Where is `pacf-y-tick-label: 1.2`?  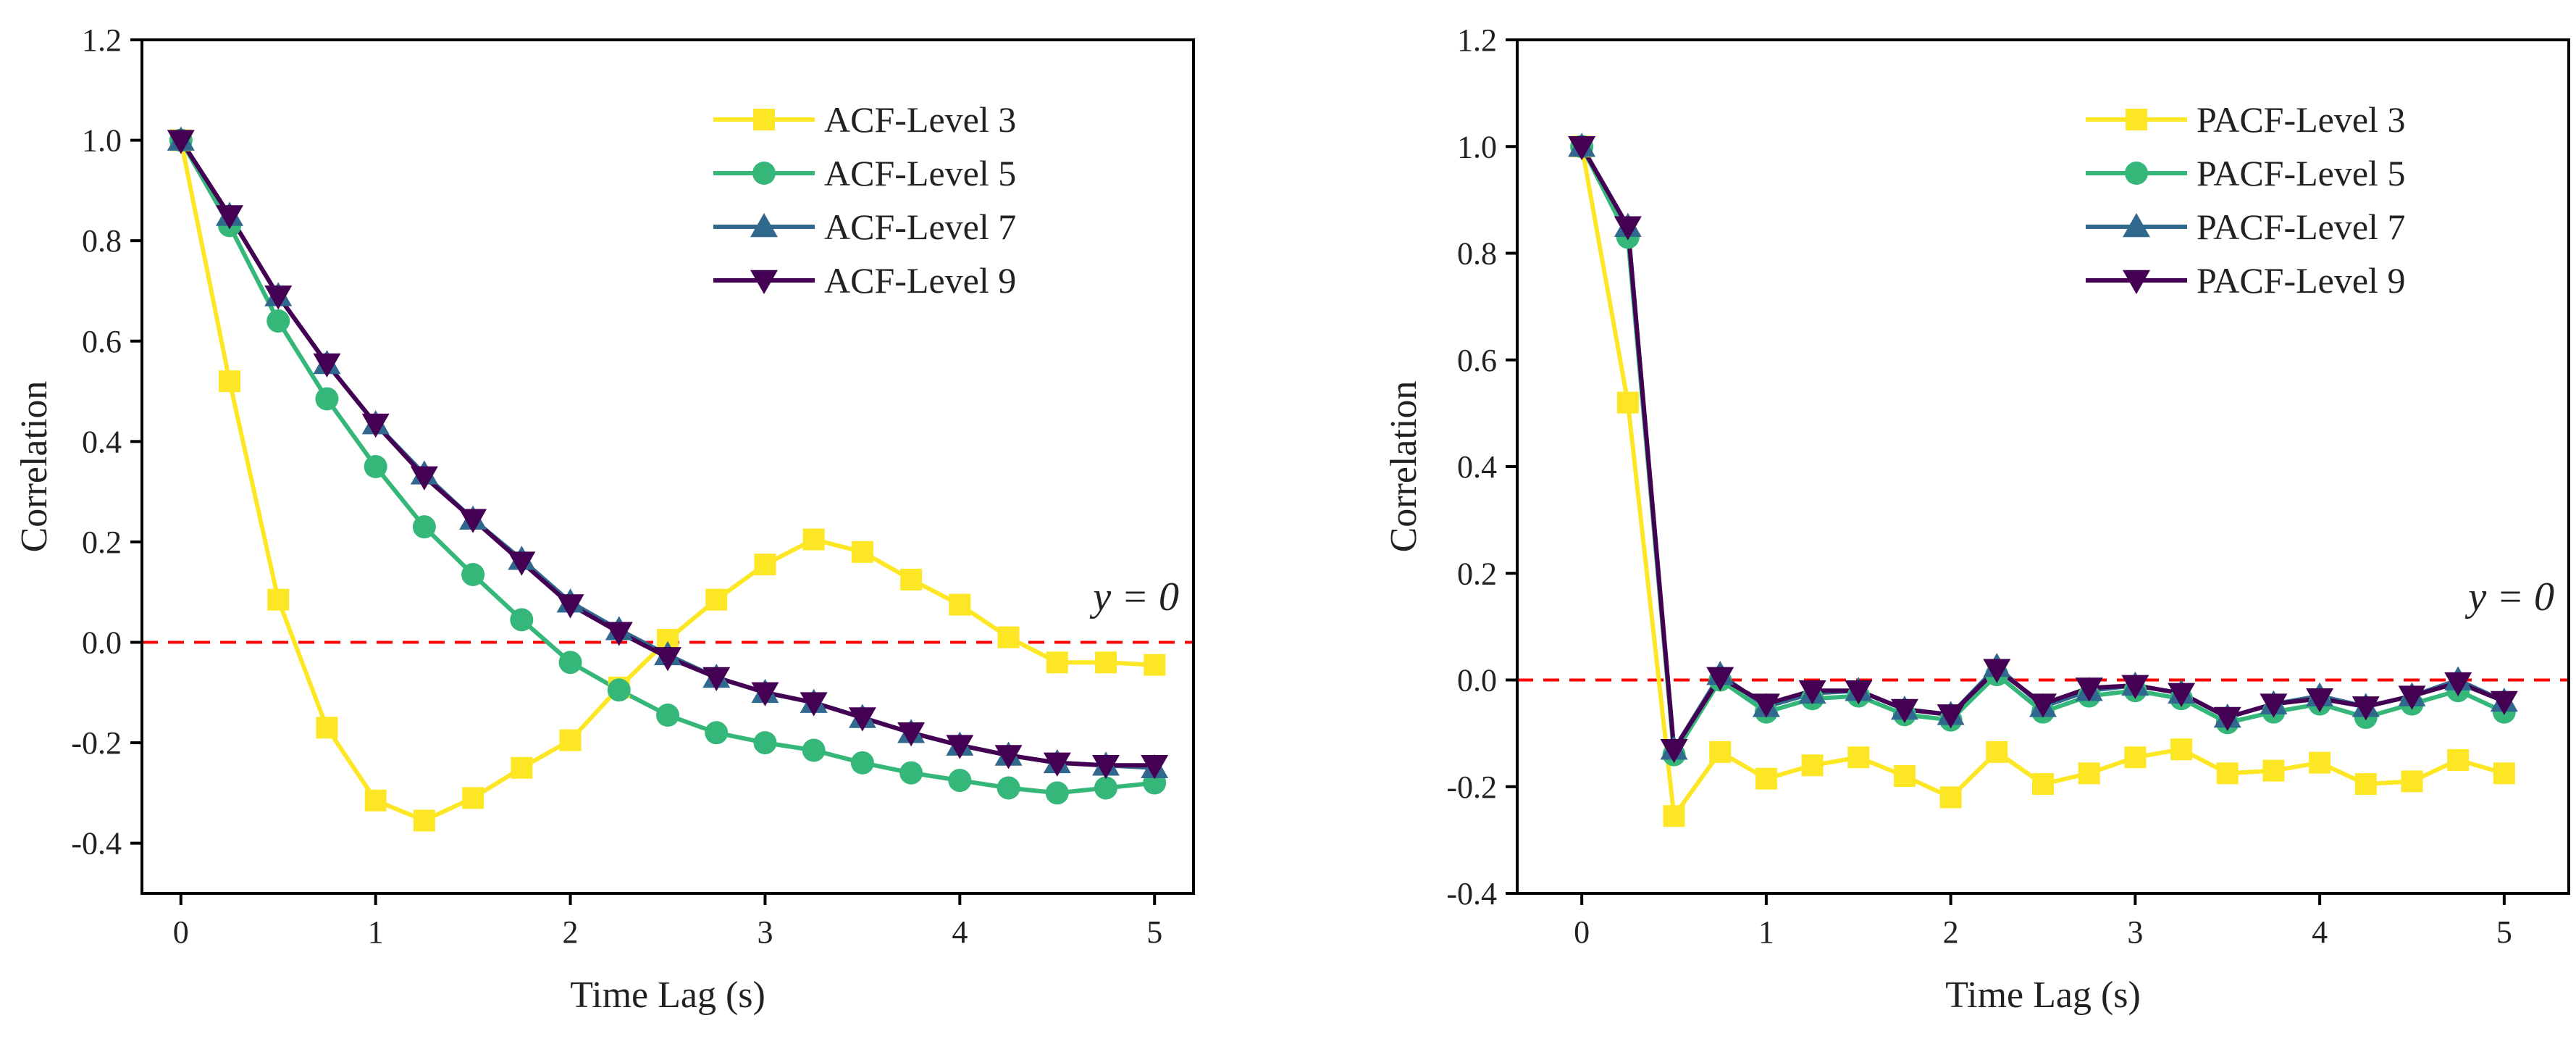 pacf-y-tick-label: 1.2 is located at coordinates (1477, 40).